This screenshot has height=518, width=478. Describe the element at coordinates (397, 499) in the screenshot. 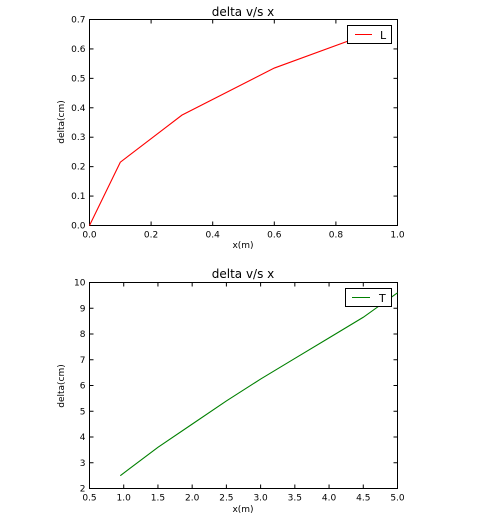

I see `chart-bottom-x-tick-label: 5.0` at that location.